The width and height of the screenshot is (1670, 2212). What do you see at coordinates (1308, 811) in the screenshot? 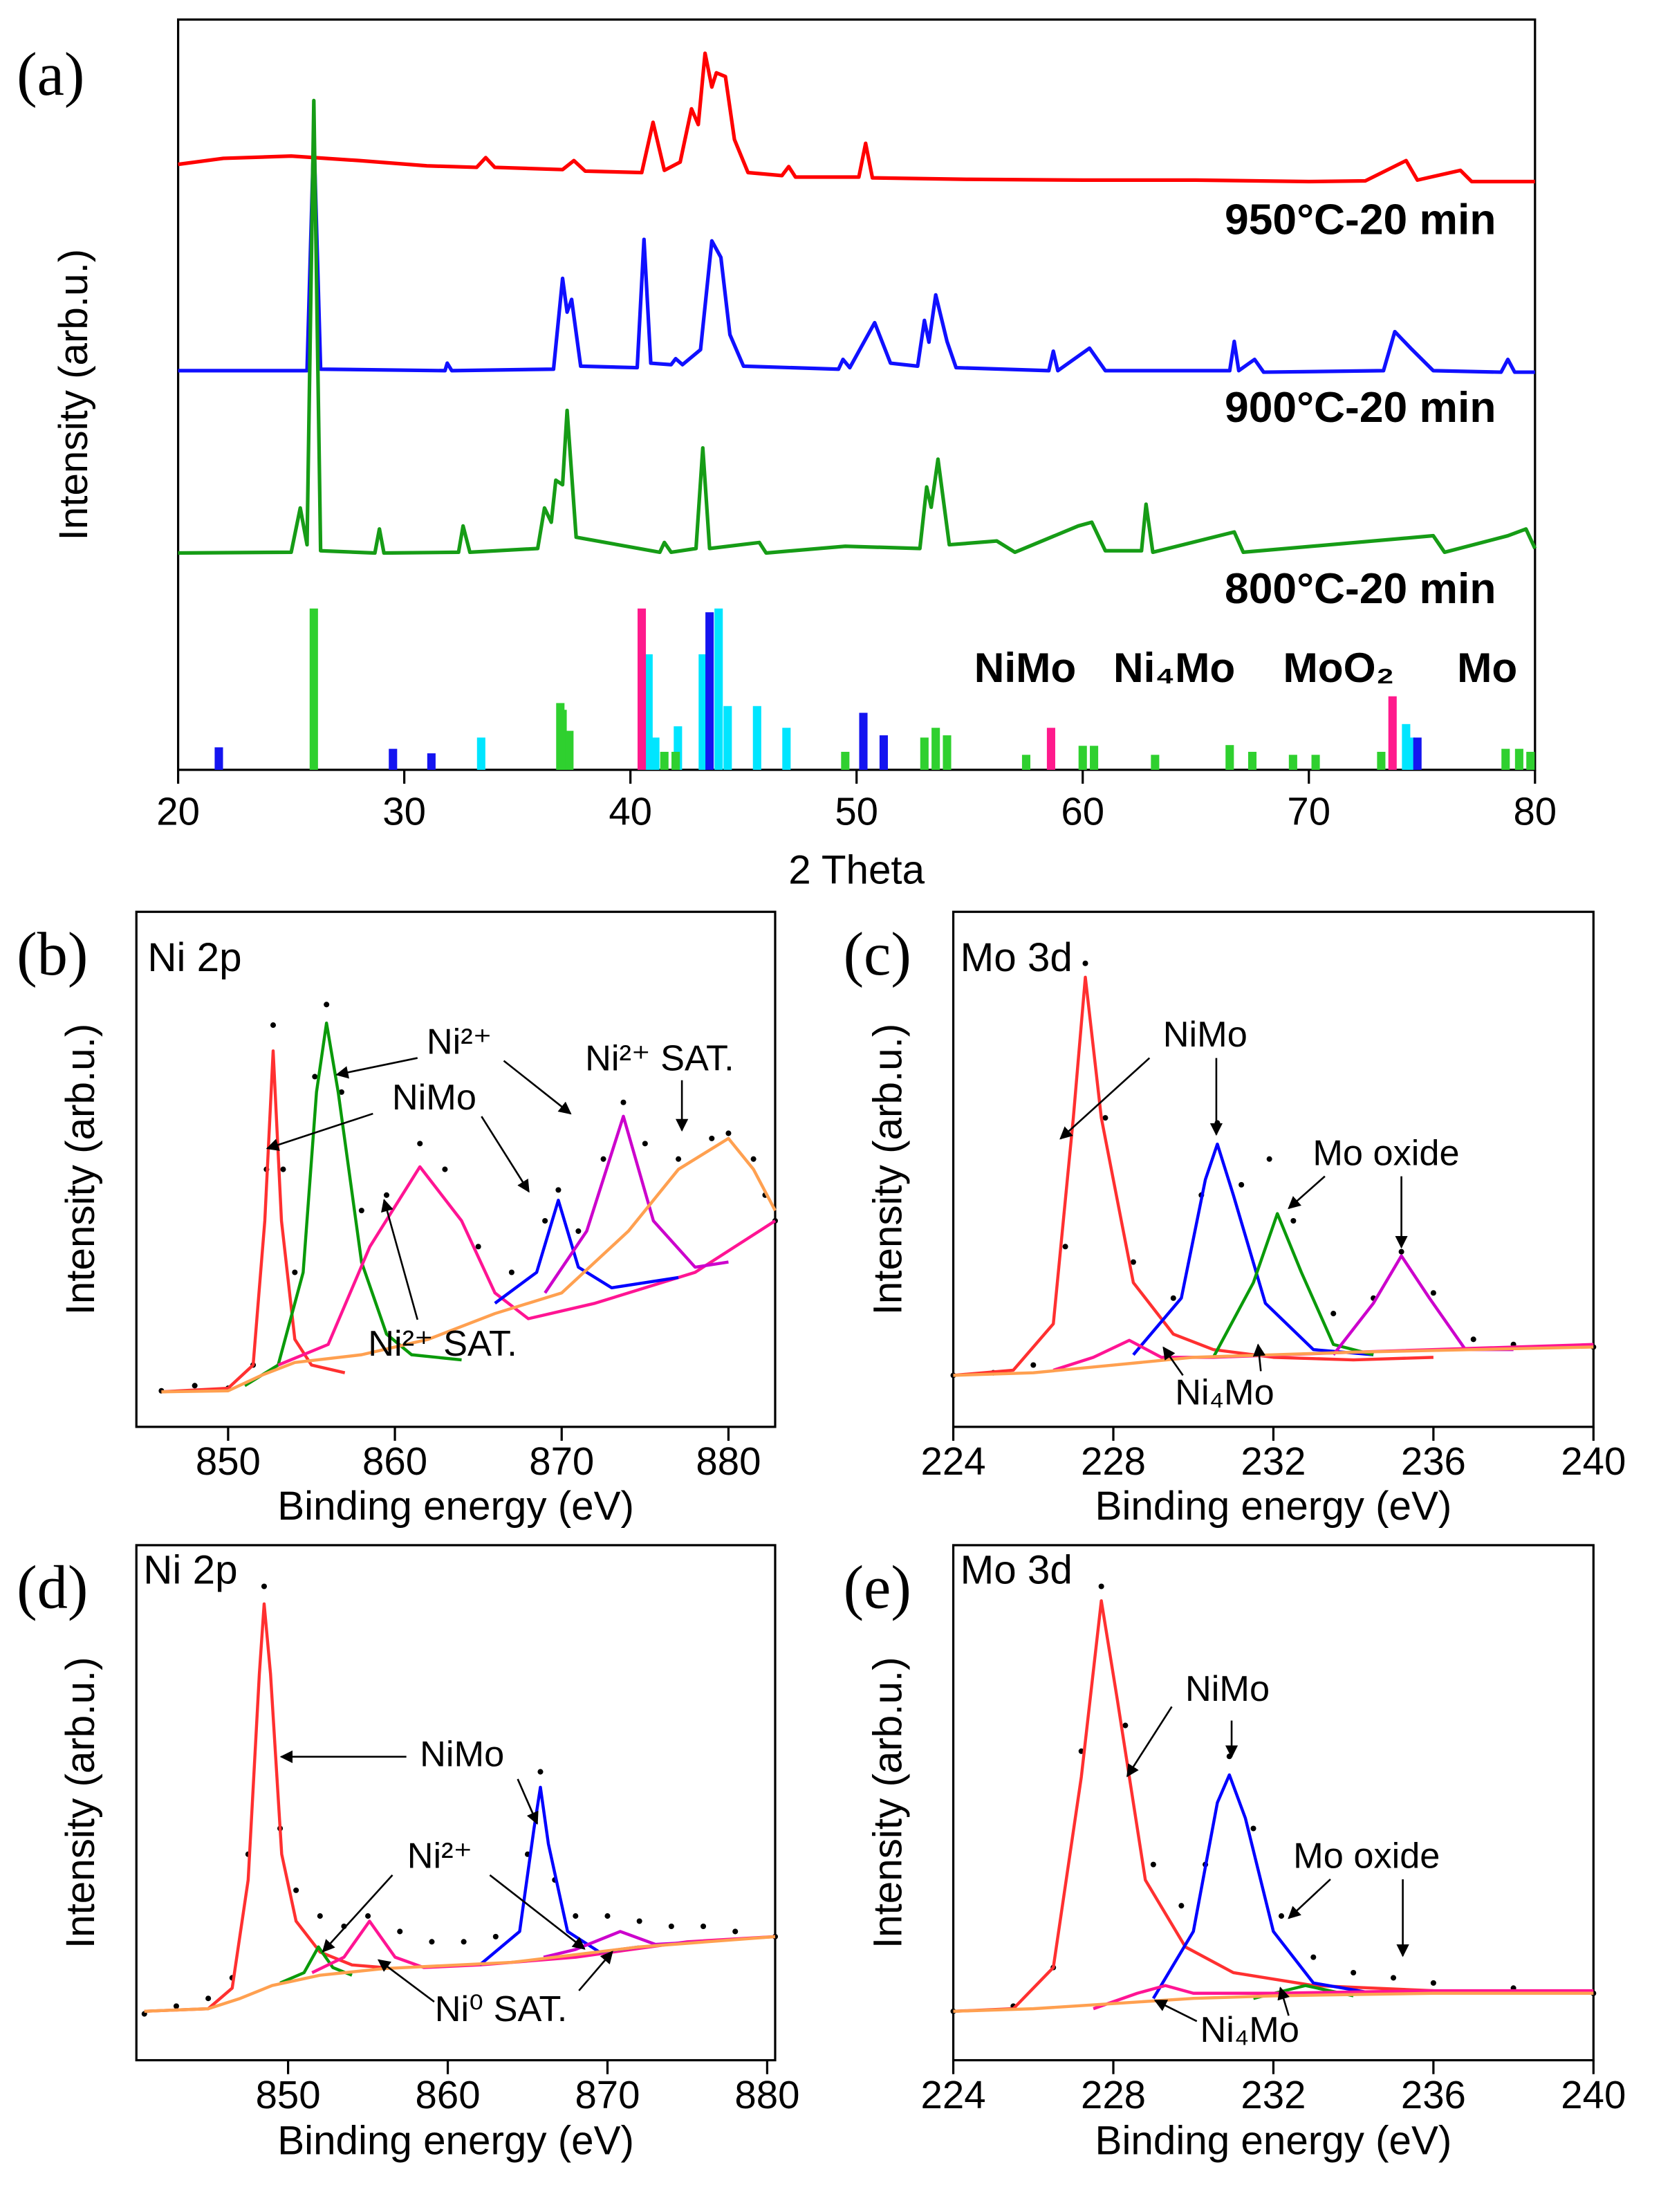
I see `x-tick-label: 70` at bounding box center [1308, 811].